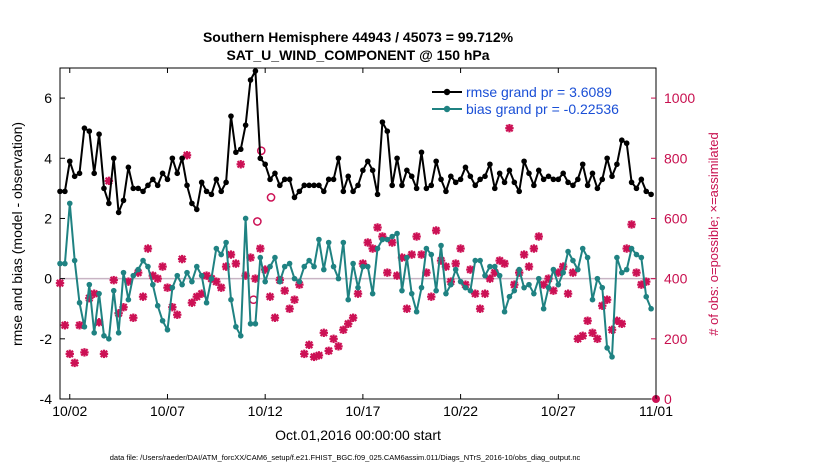  I want to click on x-tick-label: 10/02, so click(69, 411).